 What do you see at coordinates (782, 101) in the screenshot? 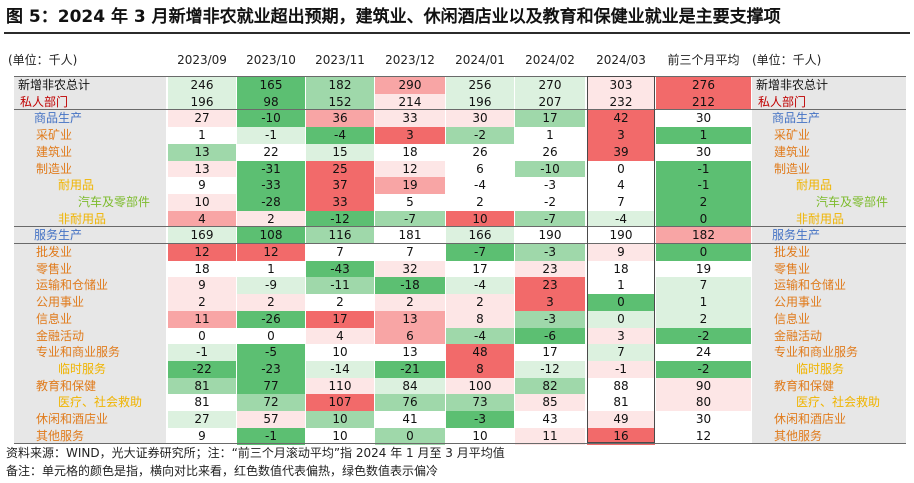
I see `row-label-right: 私人部门` at bounding box center [782, 101].